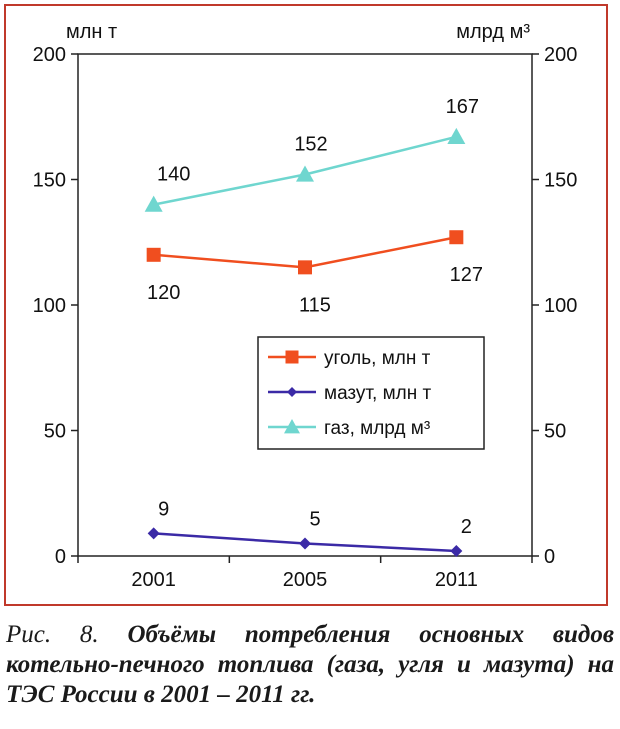  I want to click on series-coal-data-label: 115, so click(315, 305).